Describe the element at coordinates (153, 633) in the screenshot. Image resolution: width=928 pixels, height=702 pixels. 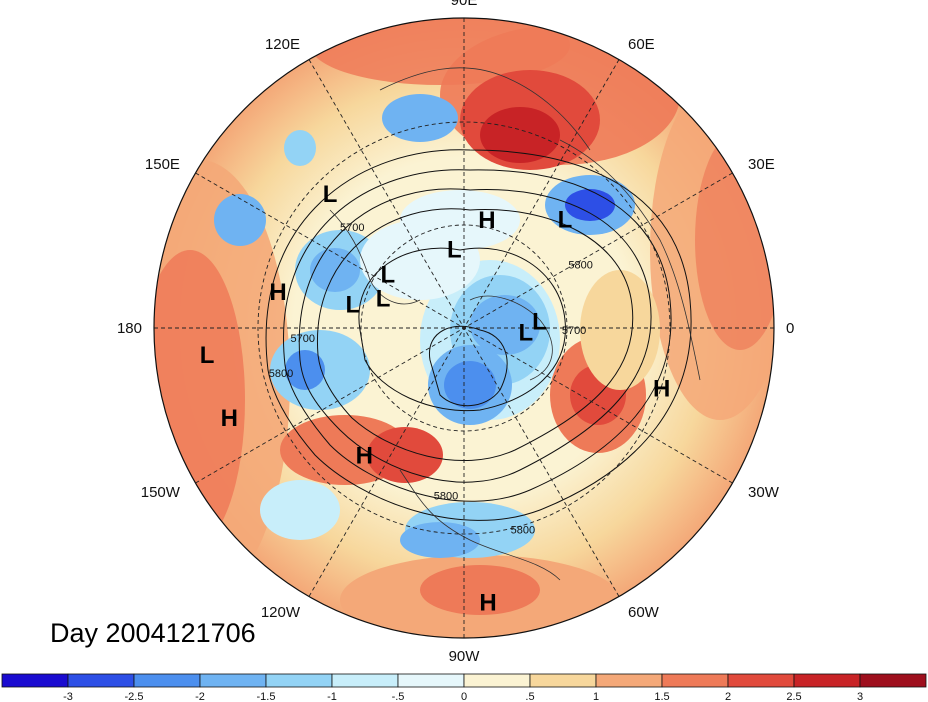
I see `map-title: Day 2004121706` at that location.